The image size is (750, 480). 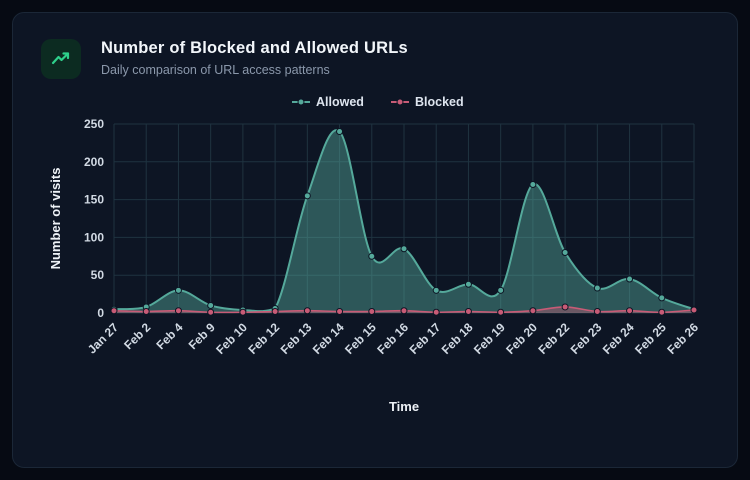 What do you see at coordinates (170, 336) in the screenshot?
I see `x-tick-label: Feb 4` at bounding box center [170, 336].